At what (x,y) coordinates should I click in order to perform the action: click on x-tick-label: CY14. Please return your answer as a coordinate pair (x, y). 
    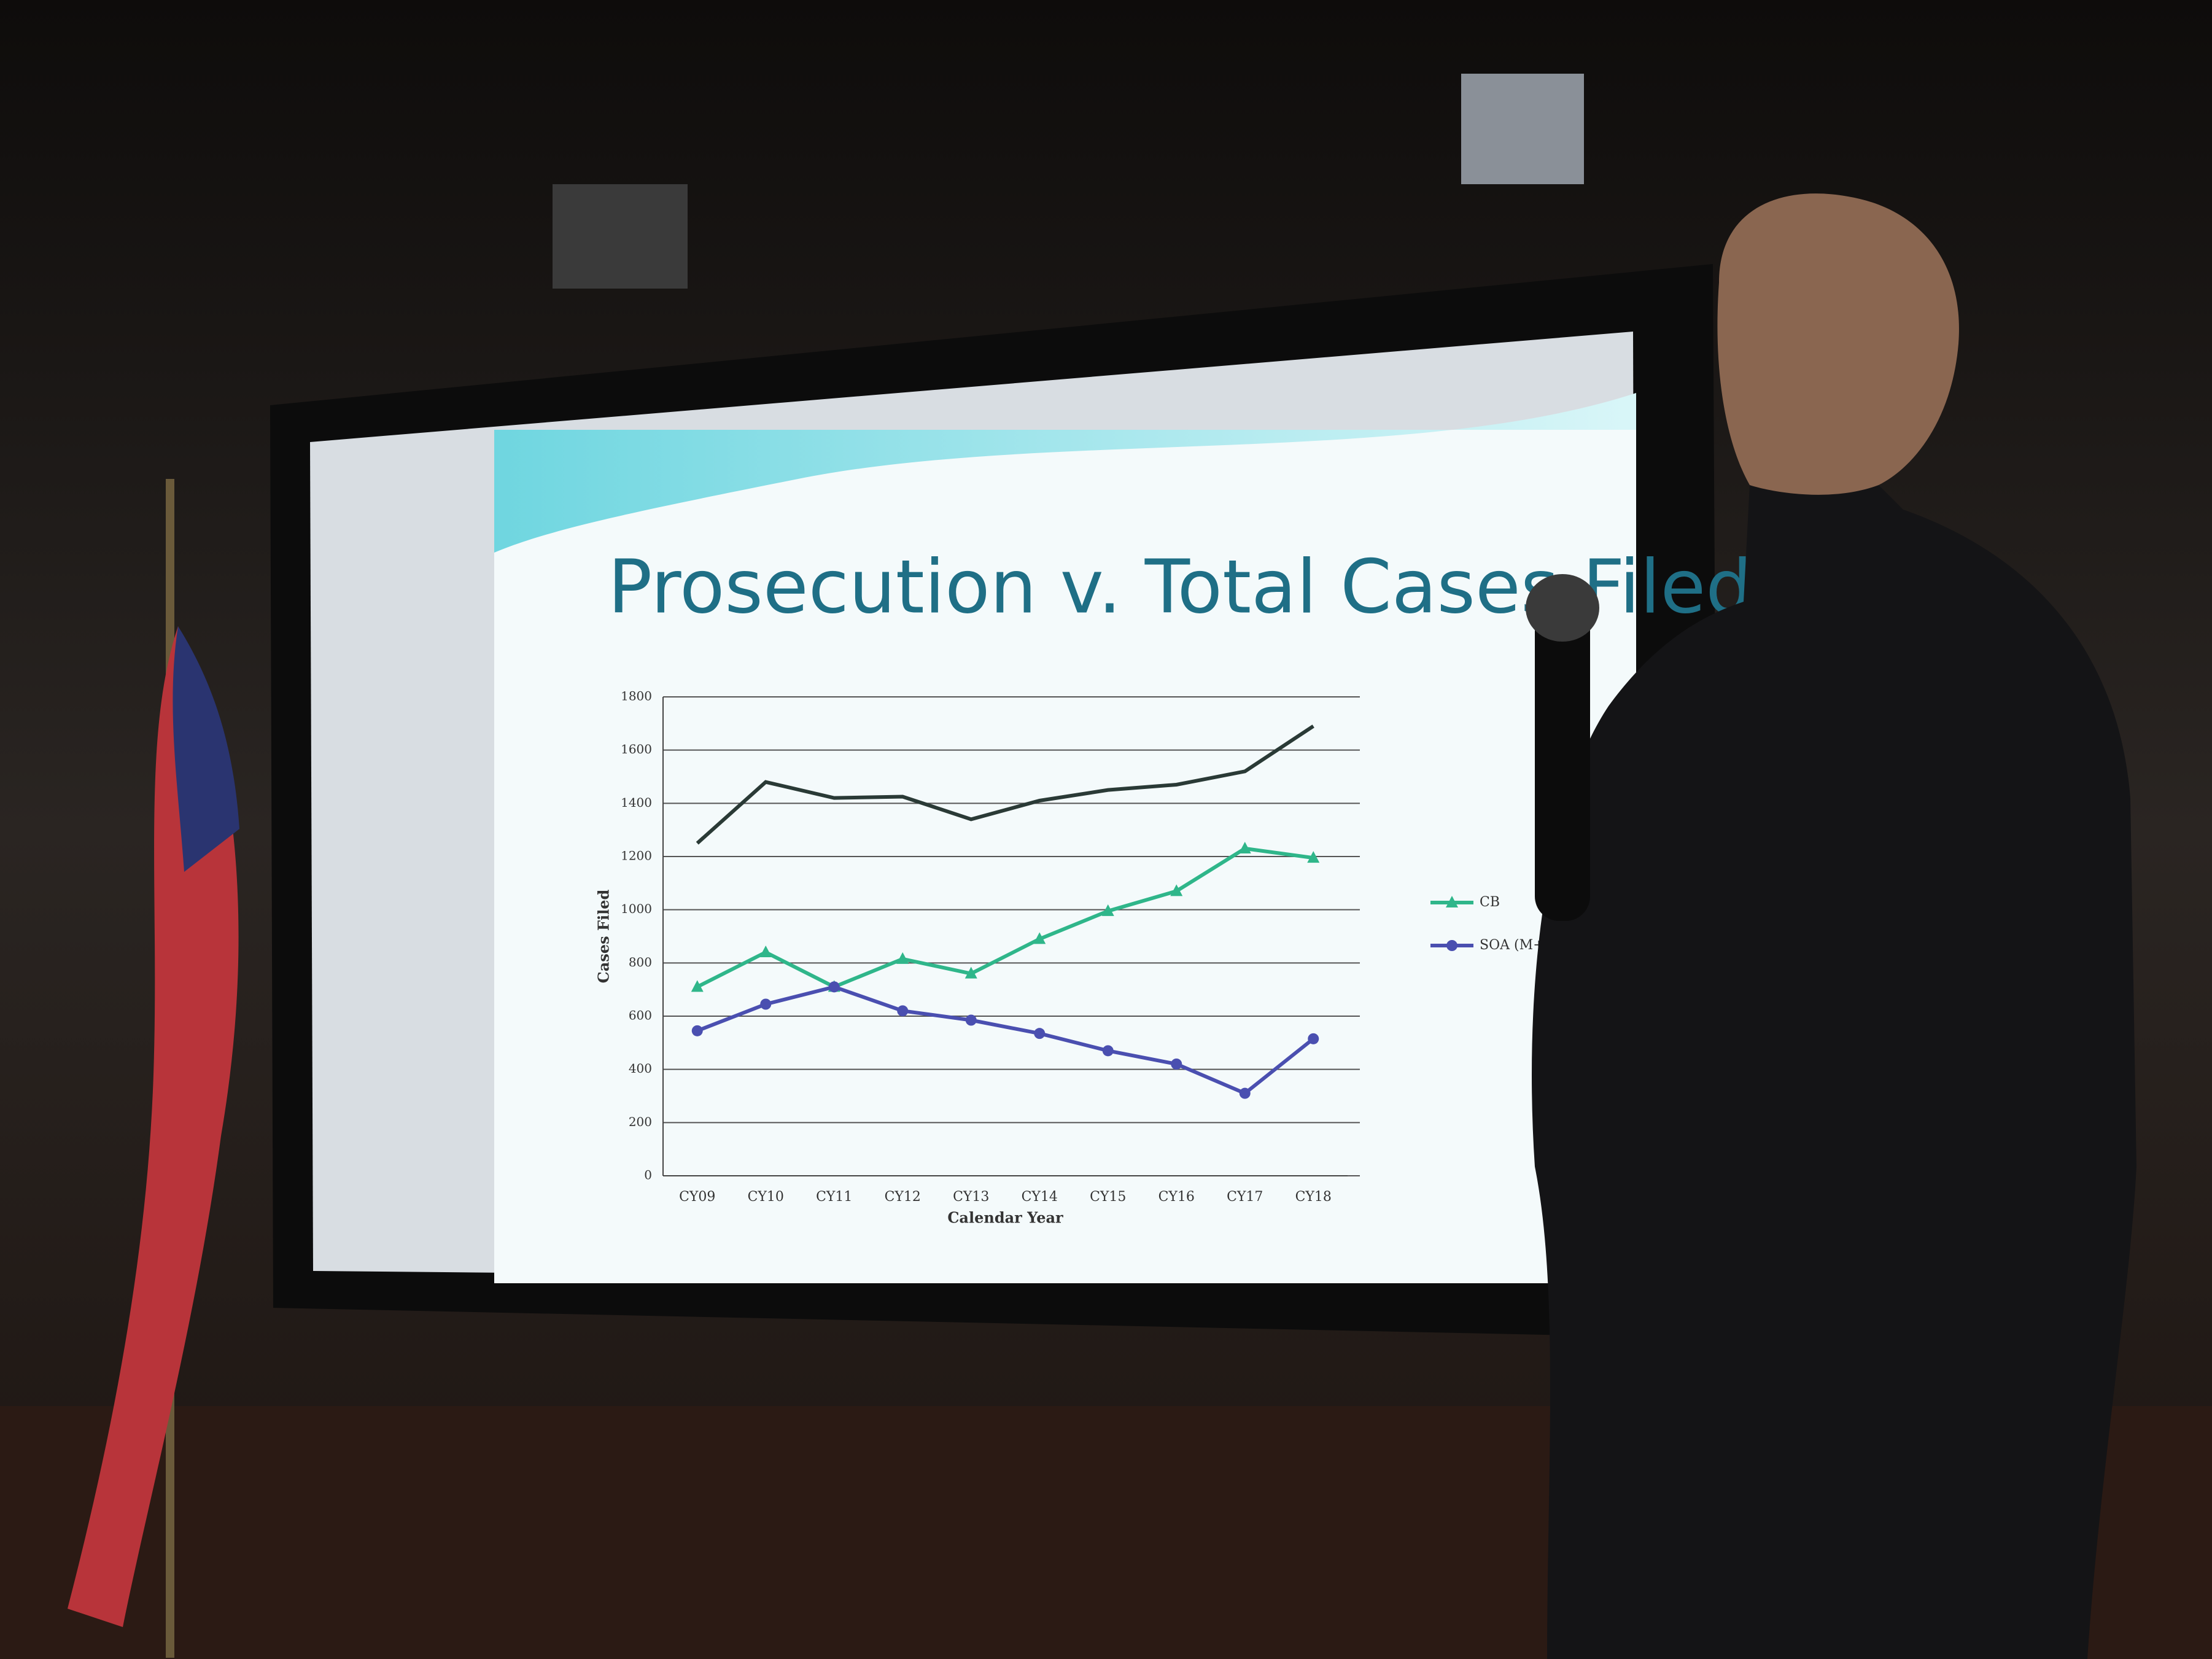
    Looking at the image, I should click on (1040, 1197).